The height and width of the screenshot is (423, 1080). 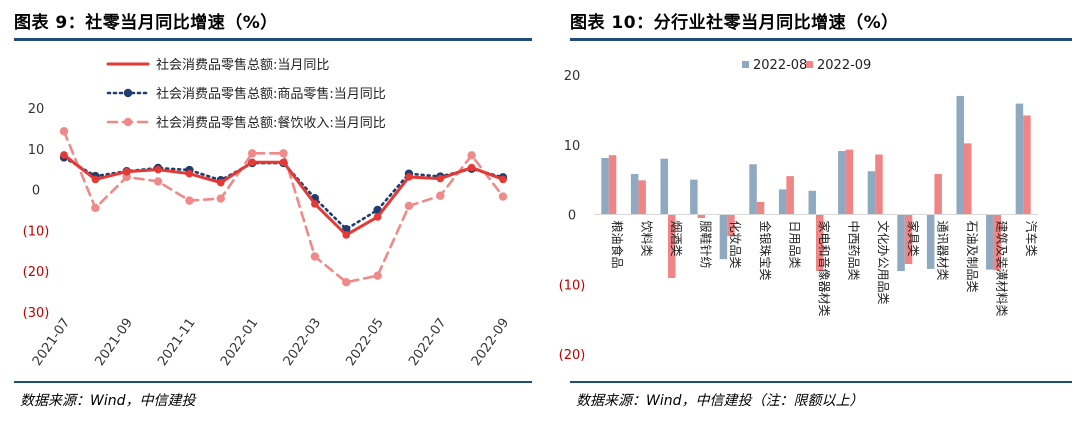 I want to click on category-label: 文化办公用品类, so click(x=883, y=263).